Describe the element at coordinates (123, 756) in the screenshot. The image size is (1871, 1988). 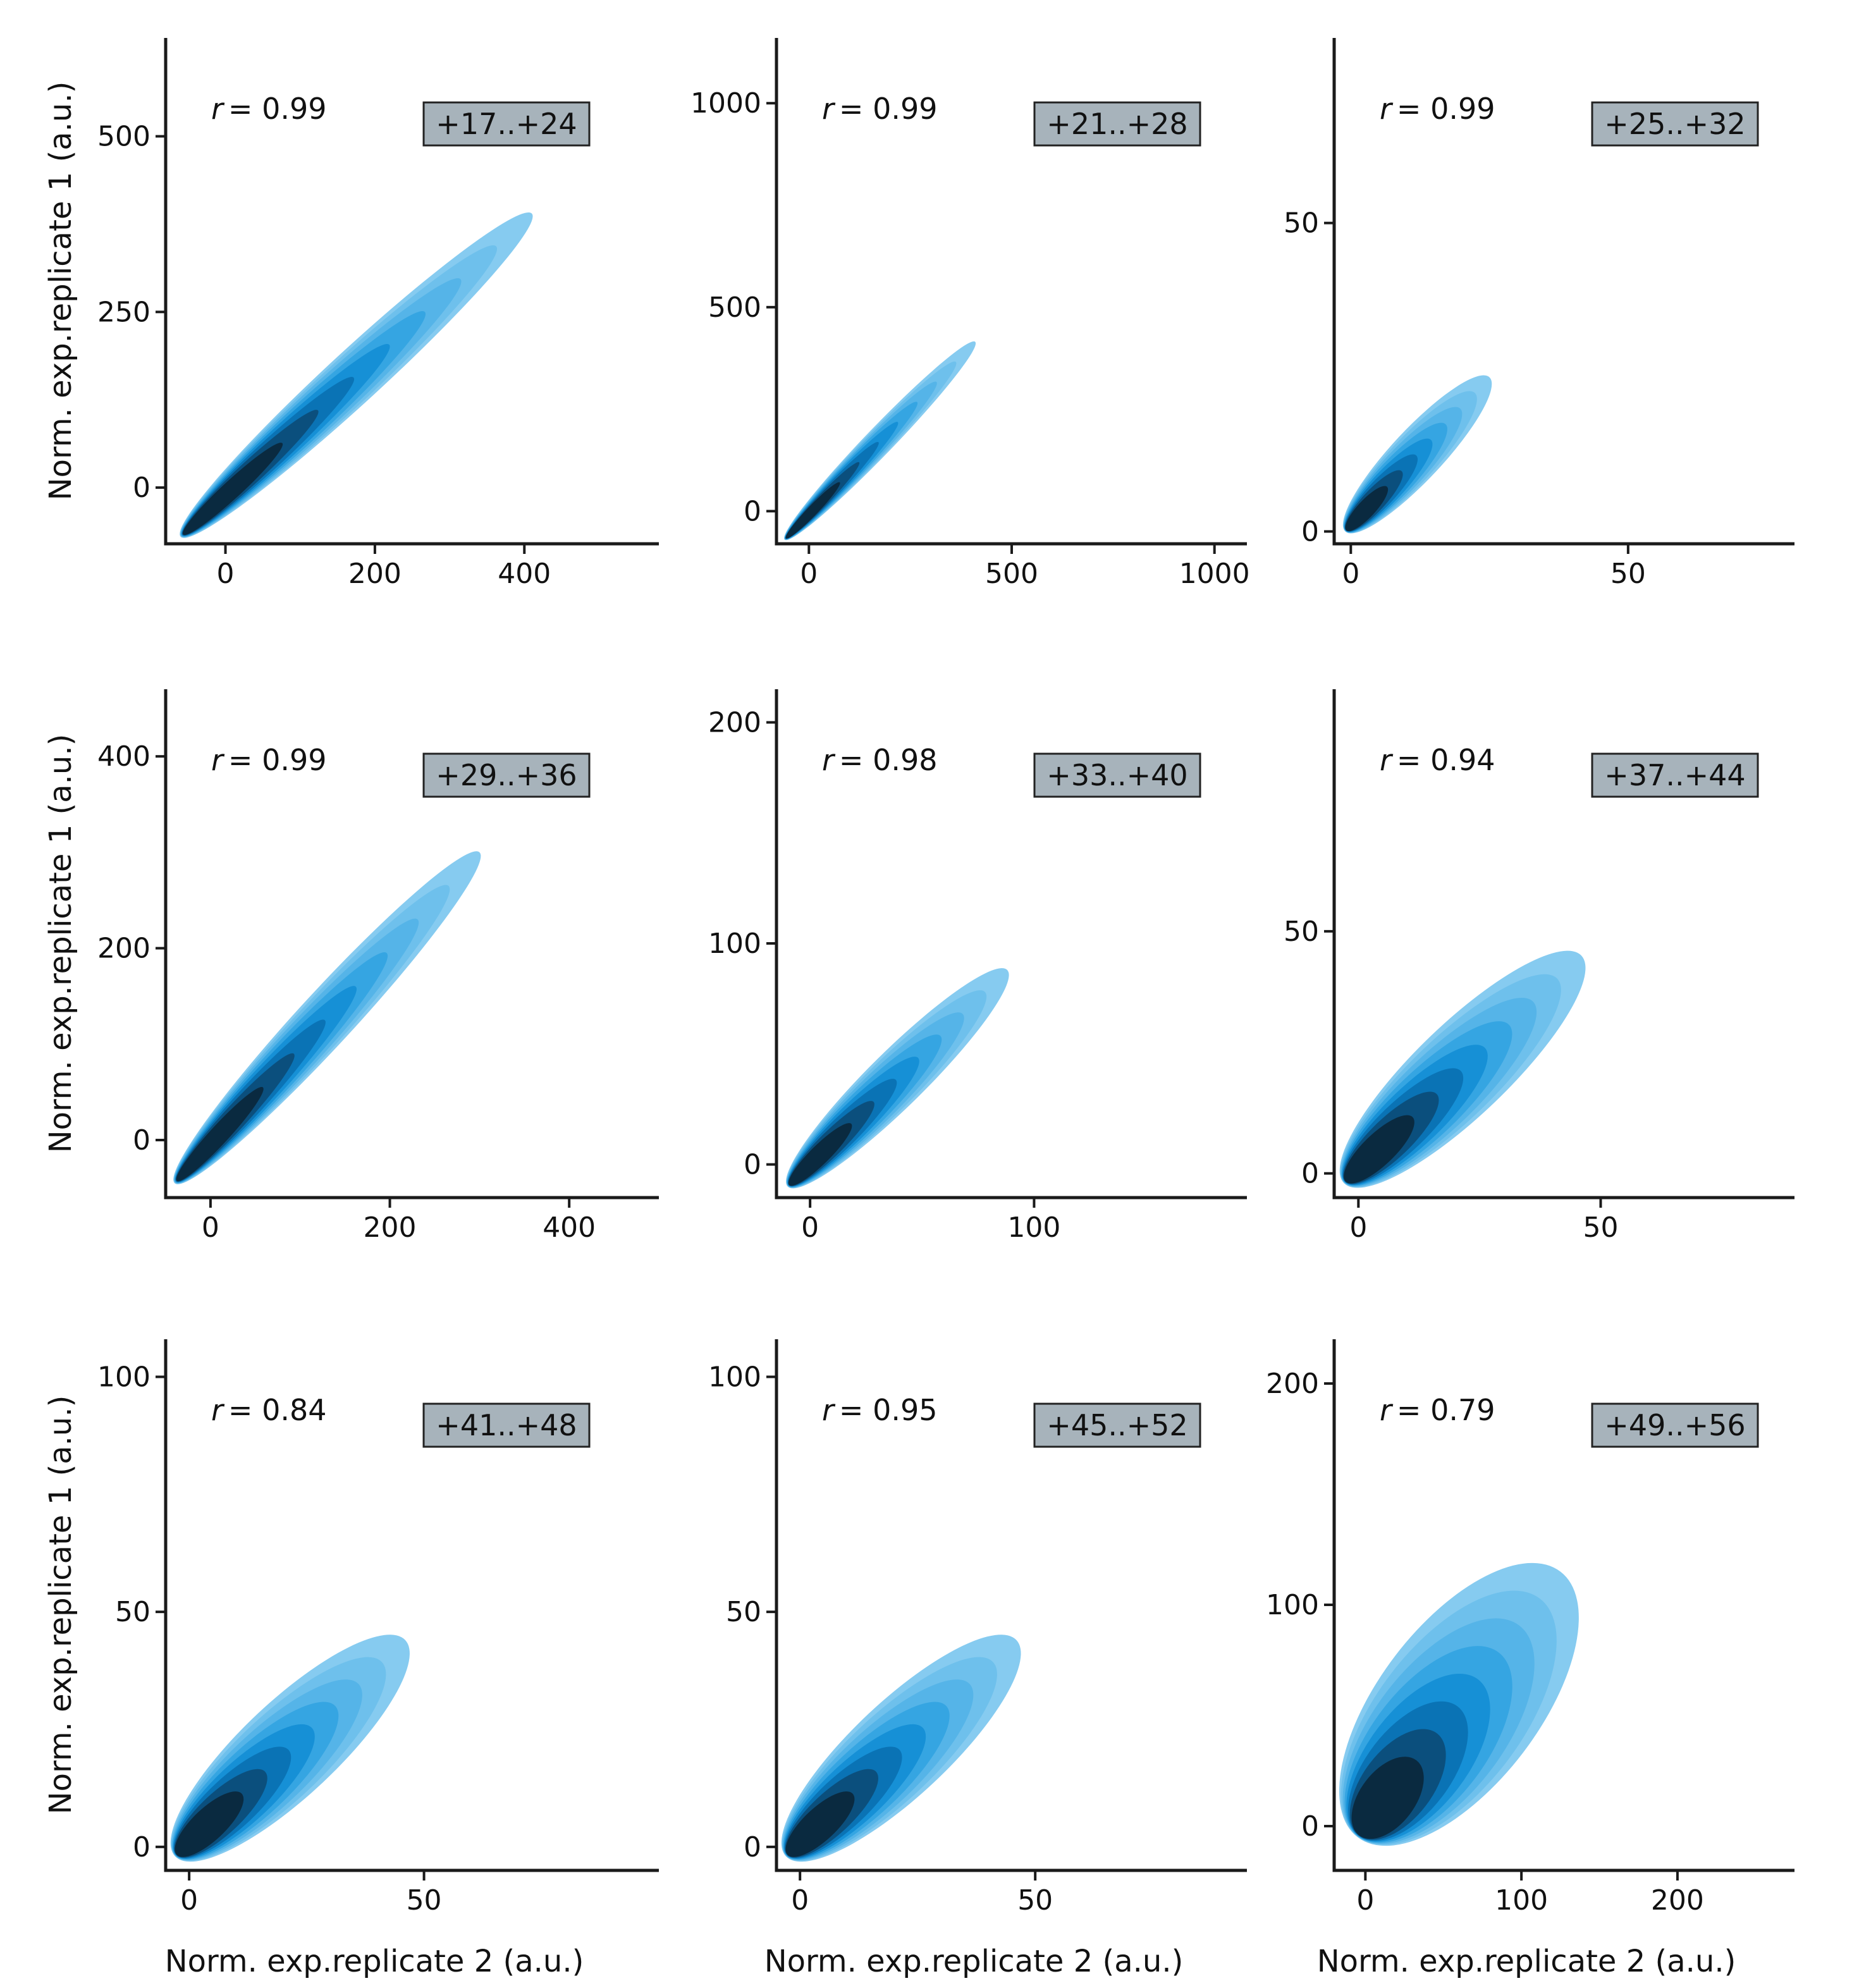
I see `y-tick-label: 400` at that location.